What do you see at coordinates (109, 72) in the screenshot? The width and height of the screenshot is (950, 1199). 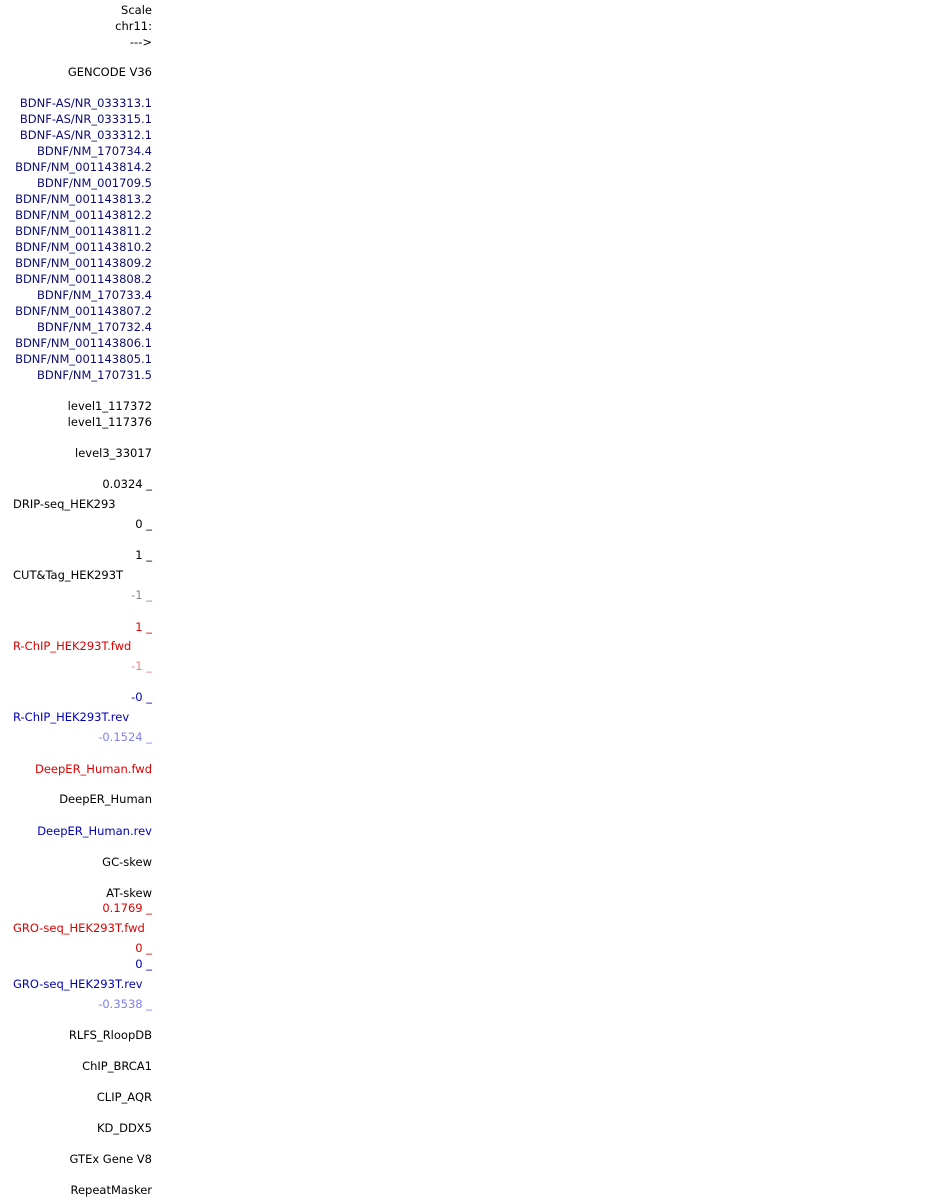 I see `track-label: GENCODE V36` at bounding box center [109, 72].